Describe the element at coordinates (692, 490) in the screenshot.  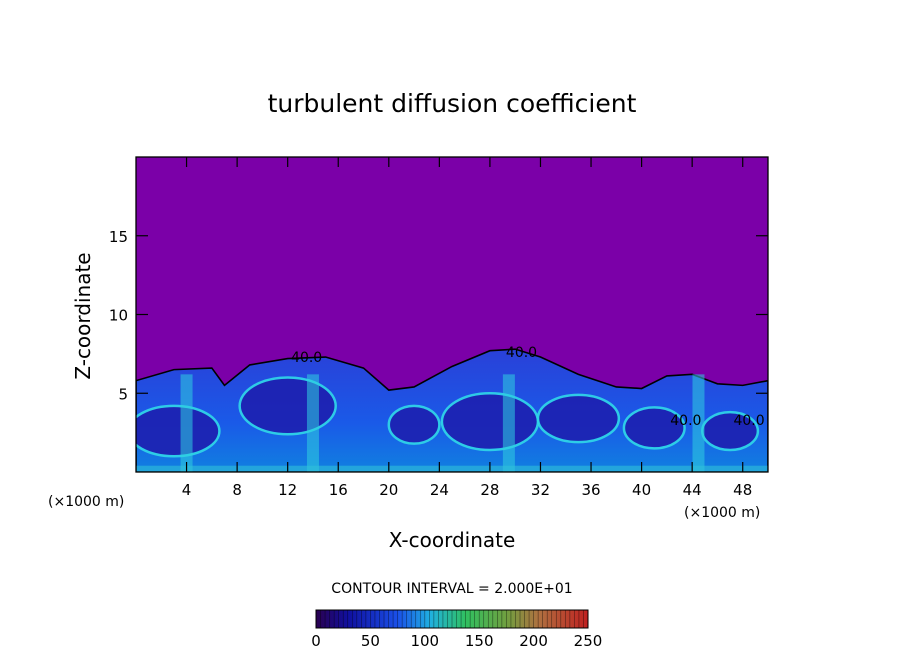
I see `x-tick-label: 44` at that location.